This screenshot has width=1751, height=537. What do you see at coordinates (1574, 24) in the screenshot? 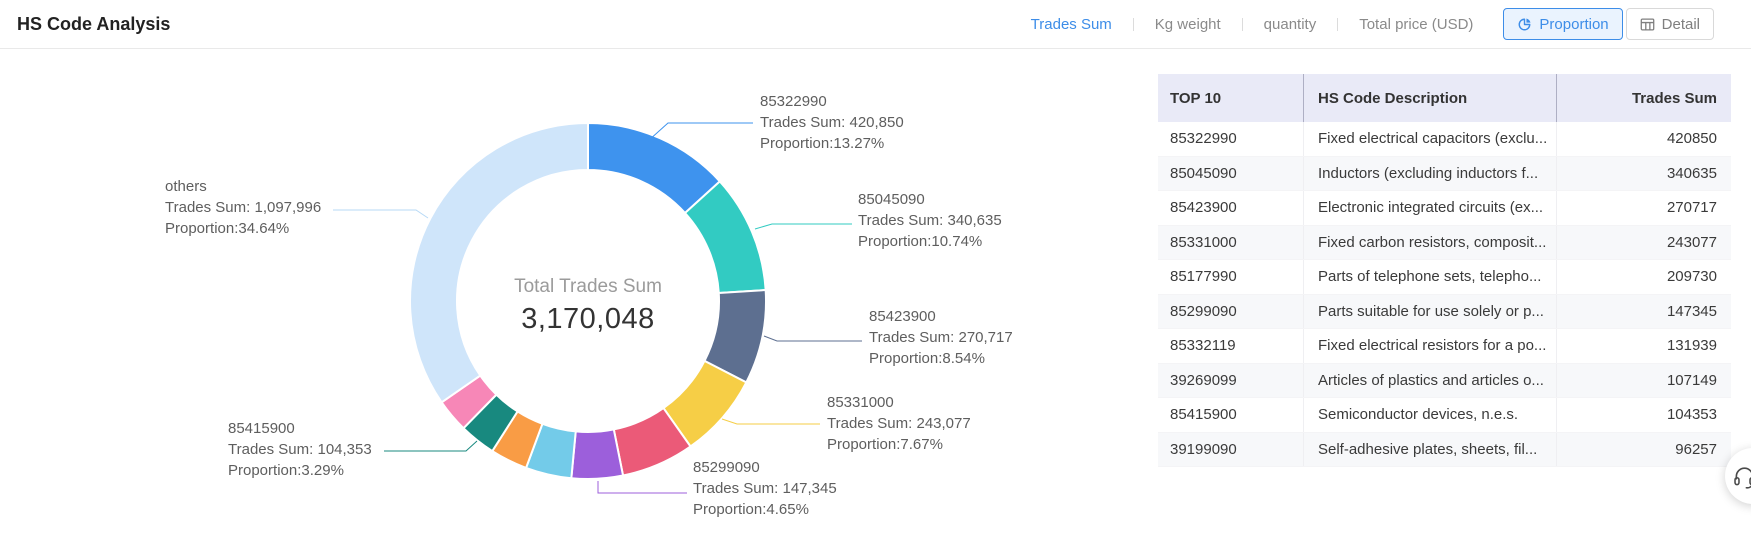
I see `proportion-button-label: Proportion` at bounding box center [1574, 24].